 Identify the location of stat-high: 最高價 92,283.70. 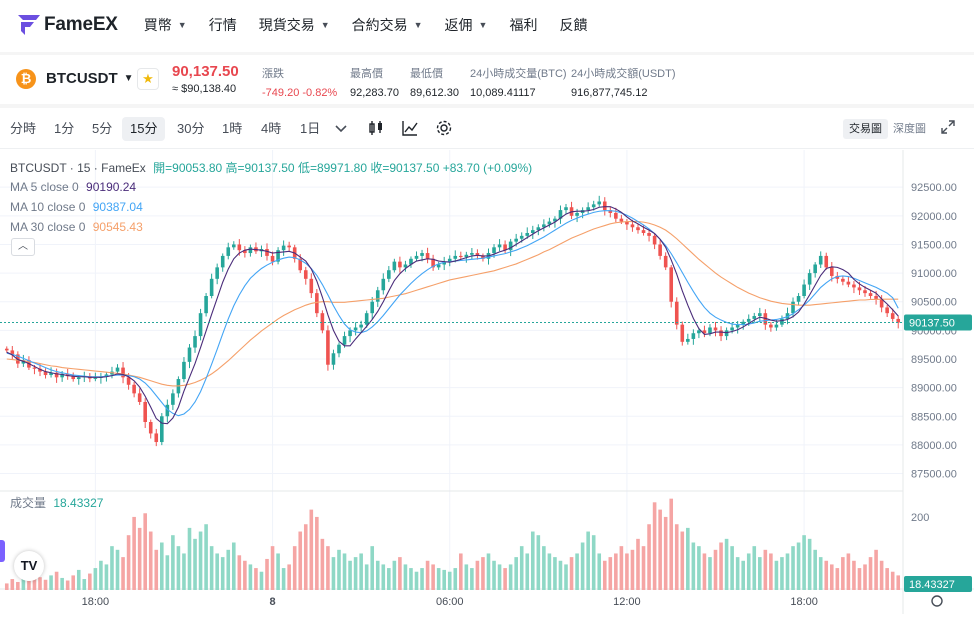
(374, 82).